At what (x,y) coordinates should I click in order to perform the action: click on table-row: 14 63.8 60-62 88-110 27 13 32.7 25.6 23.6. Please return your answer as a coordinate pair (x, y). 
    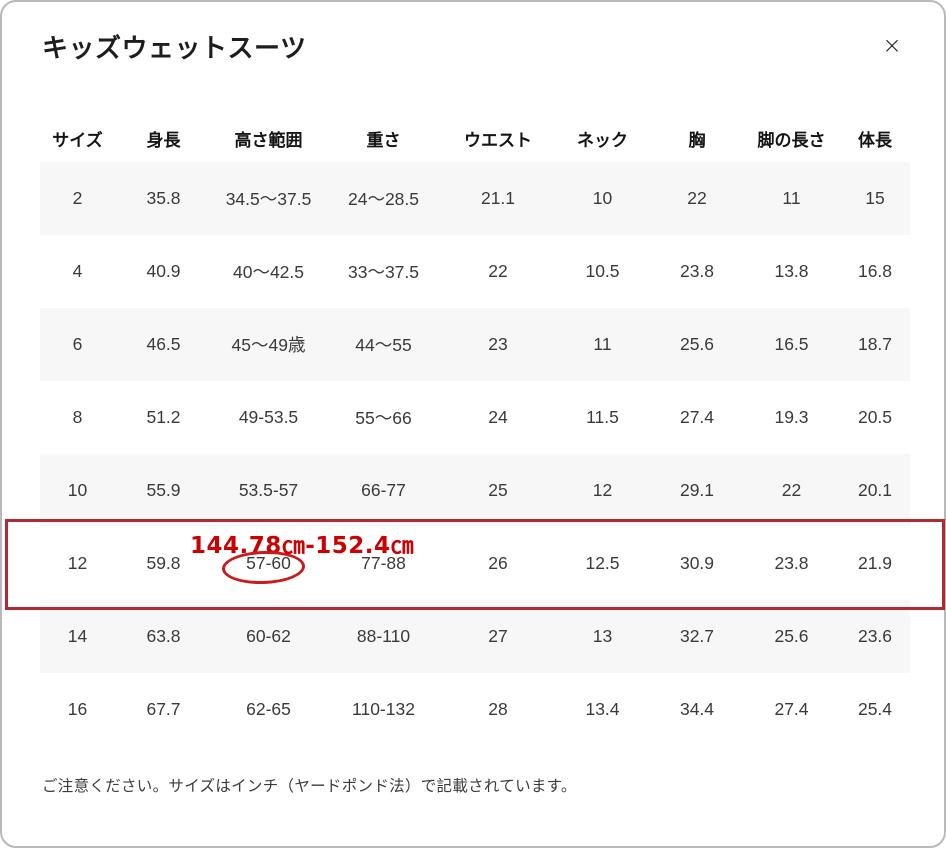
    Looking at the image, I should click on (475, 636).